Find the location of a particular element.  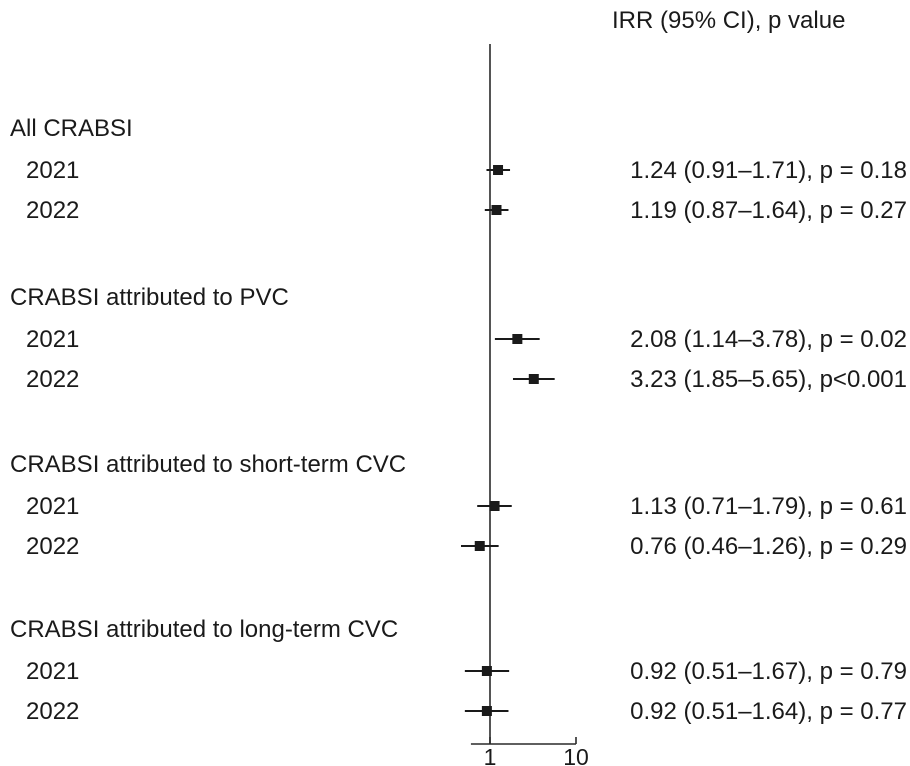

x-tick-label: 10 is located at coordinates (576, 755).